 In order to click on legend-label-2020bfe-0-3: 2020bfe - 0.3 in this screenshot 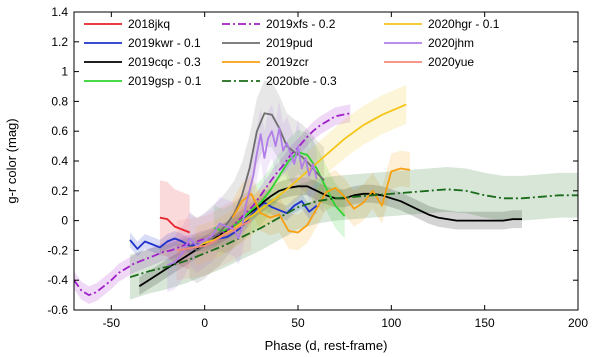, I will do `click(301, 81)`.